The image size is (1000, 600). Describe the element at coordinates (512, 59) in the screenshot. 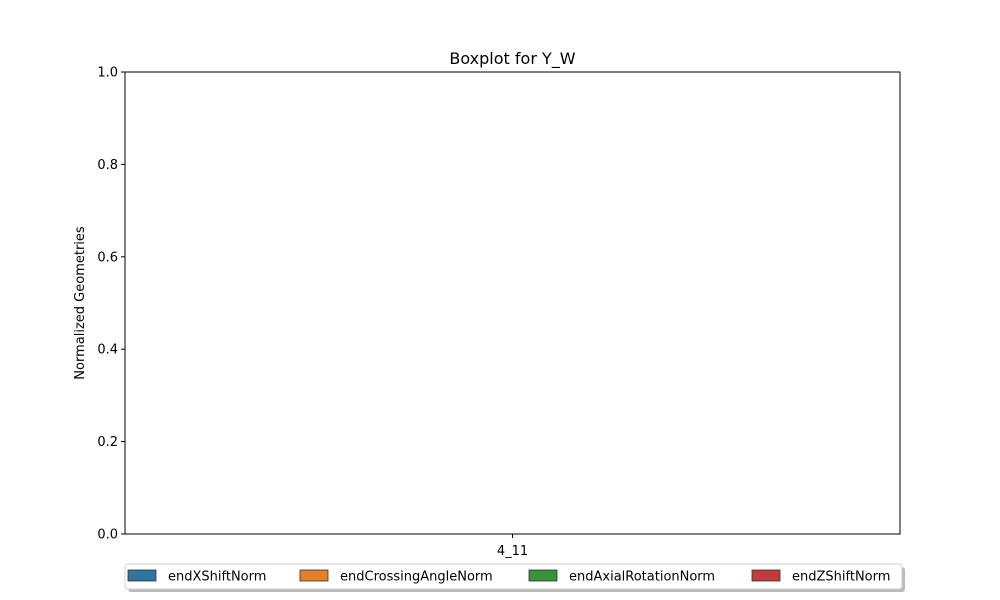

I see `chart-title: Boxplot for Y_W` at that location.